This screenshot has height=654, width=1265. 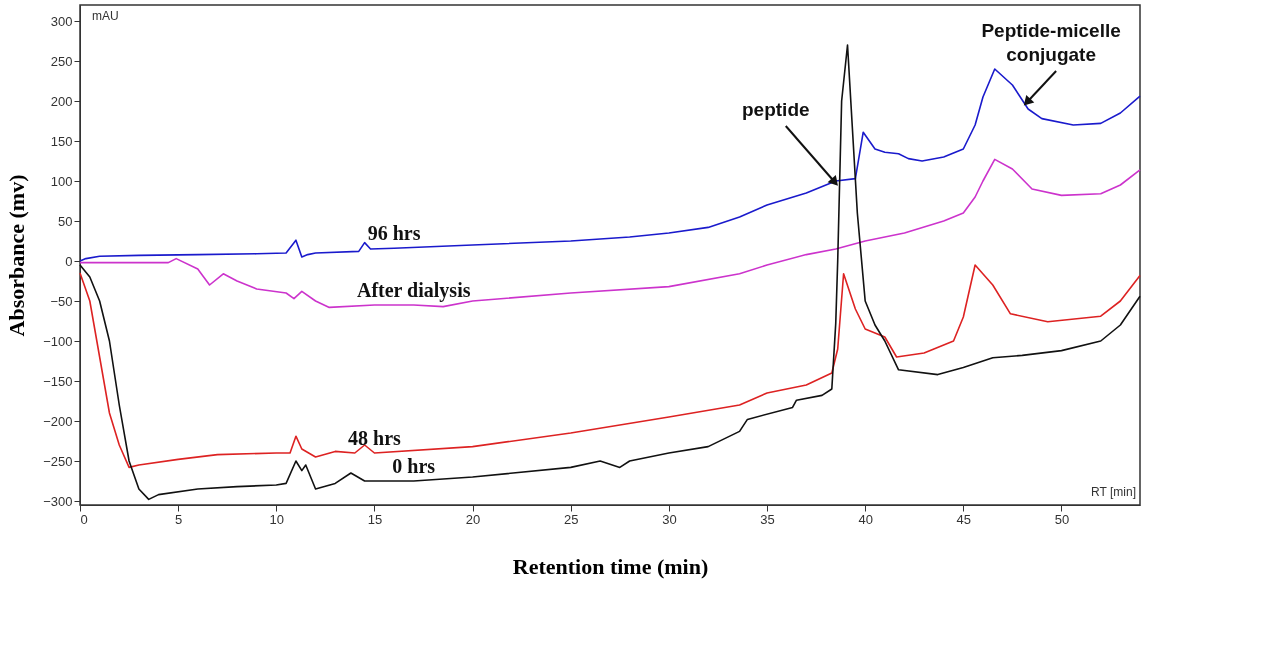 I want to click on series-label: 48 hrs, so click(x=375, y=438).